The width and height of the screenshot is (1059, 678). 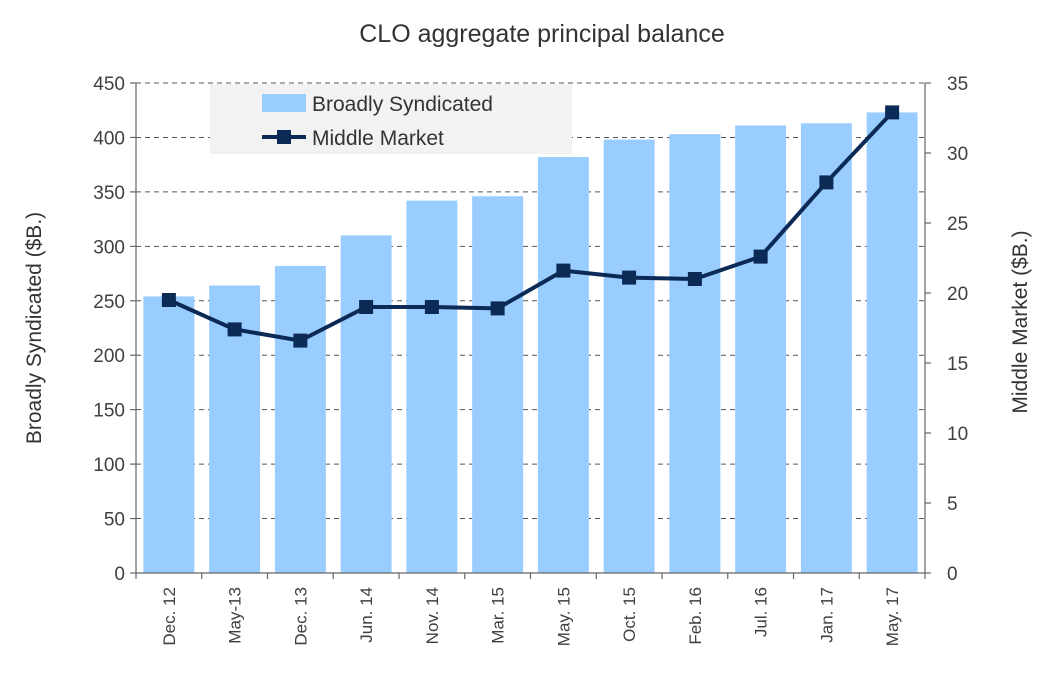 I want to click on y-tick-label: 50, so click(x=114, y=520).